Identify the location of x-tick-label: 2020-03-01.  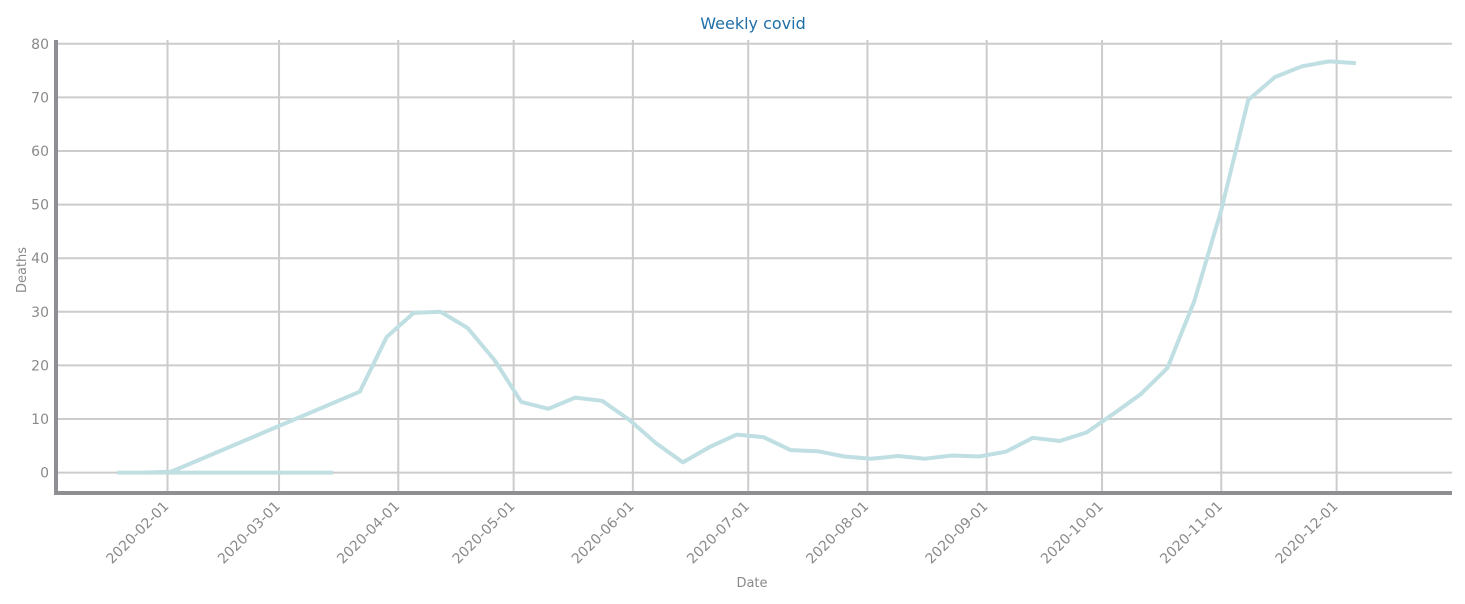
(249, 533).